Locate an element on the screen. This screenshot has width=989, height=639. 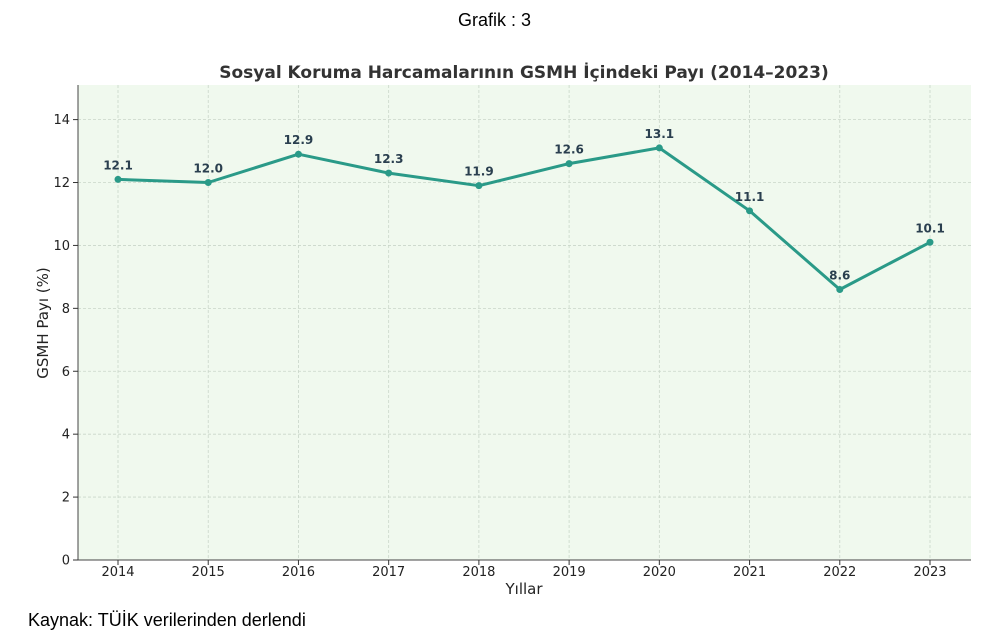
x-tick-label: 2022 is located at coordinates (839, 572).